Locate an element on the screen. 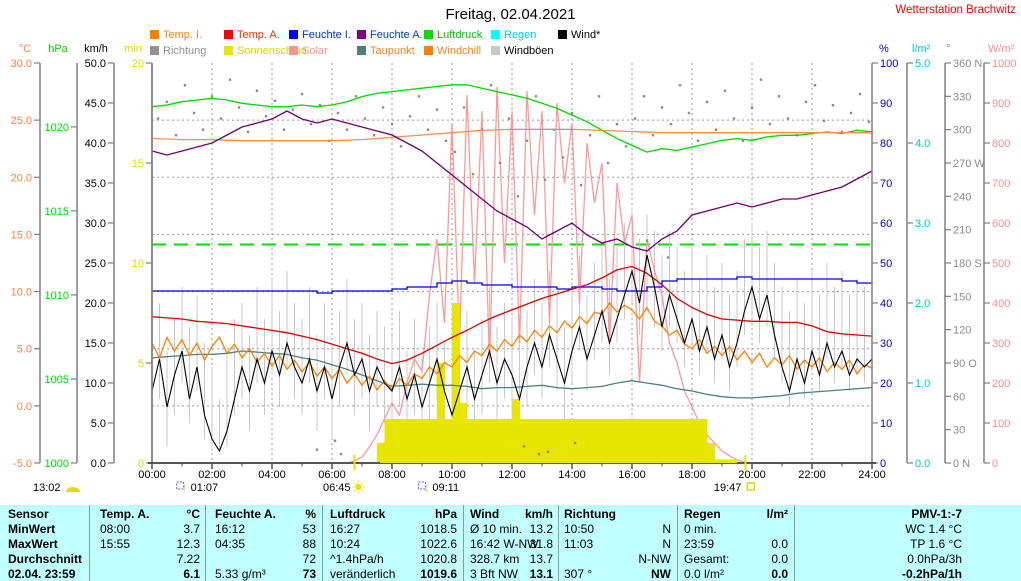  svg-text: 40 is located at coordinates (886, 304).